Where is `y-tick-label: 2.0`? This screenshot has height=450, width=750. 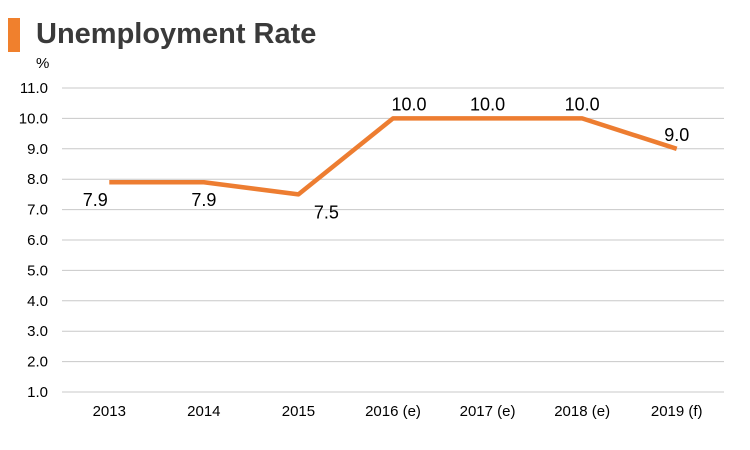
y-tick-label: 2.0 is located at coordinates (37, 362).